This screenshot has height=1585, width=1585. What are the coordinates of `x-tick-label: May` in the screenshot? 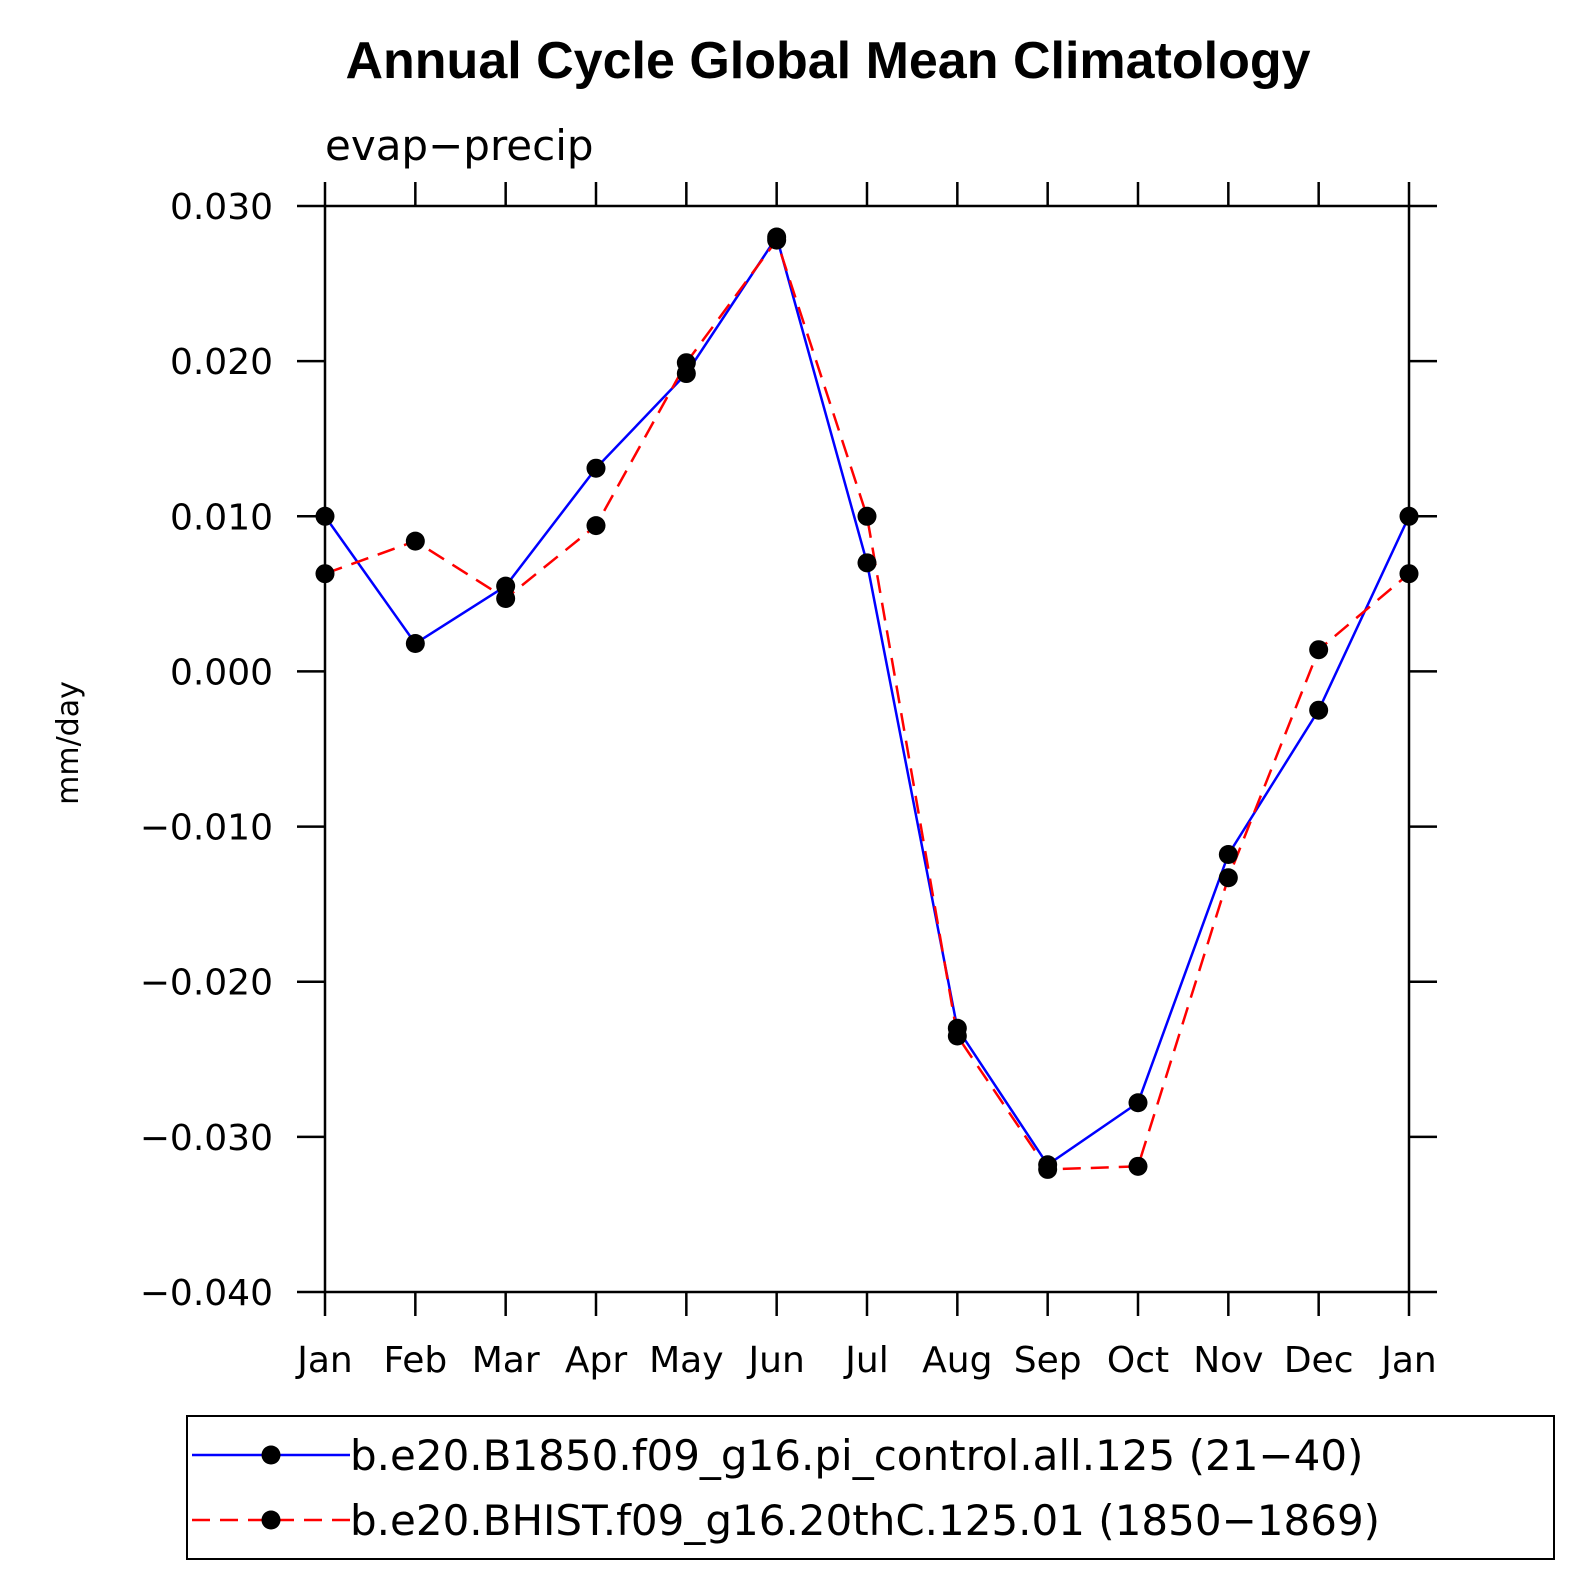 It's located at (686, 1360).